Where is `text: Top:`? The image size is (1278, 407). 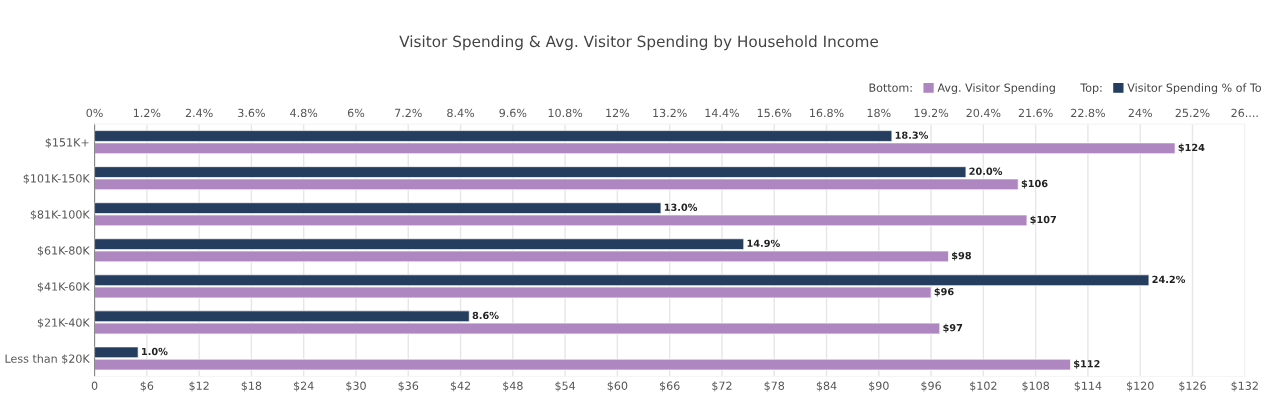 text: Top: is located at coordinates (1091, 89).